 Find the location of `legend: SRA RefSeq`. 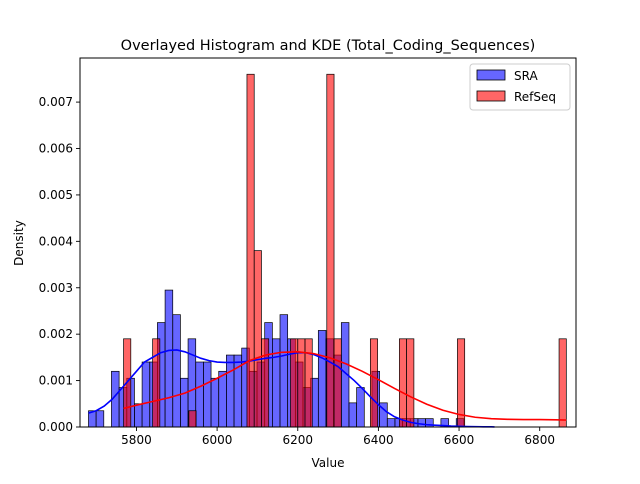

legend: SRA RefSeq is located at coordinates (520, 87).